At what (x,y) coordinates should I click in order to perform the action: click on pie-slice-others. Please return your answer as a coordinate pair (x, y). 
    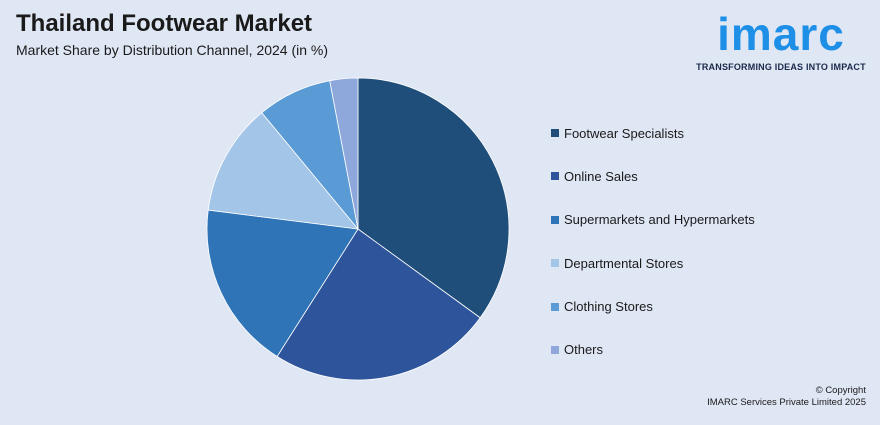
    Looking at the image, I should click on (344, 153).